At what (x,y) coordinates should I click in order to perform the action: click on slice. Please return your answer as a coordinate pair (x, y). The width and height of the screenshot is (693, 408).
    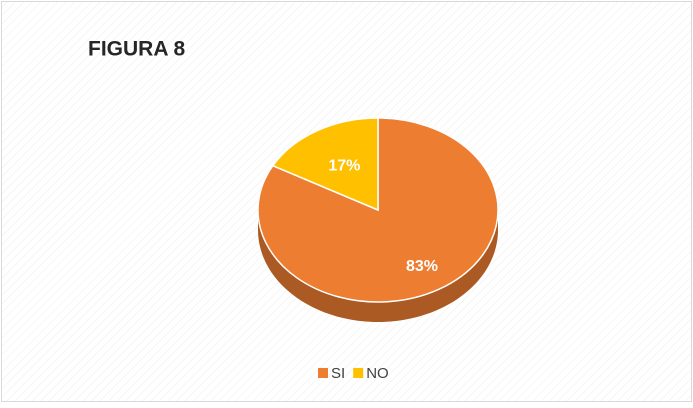
    Looking at the image, I should click on (325, 164).